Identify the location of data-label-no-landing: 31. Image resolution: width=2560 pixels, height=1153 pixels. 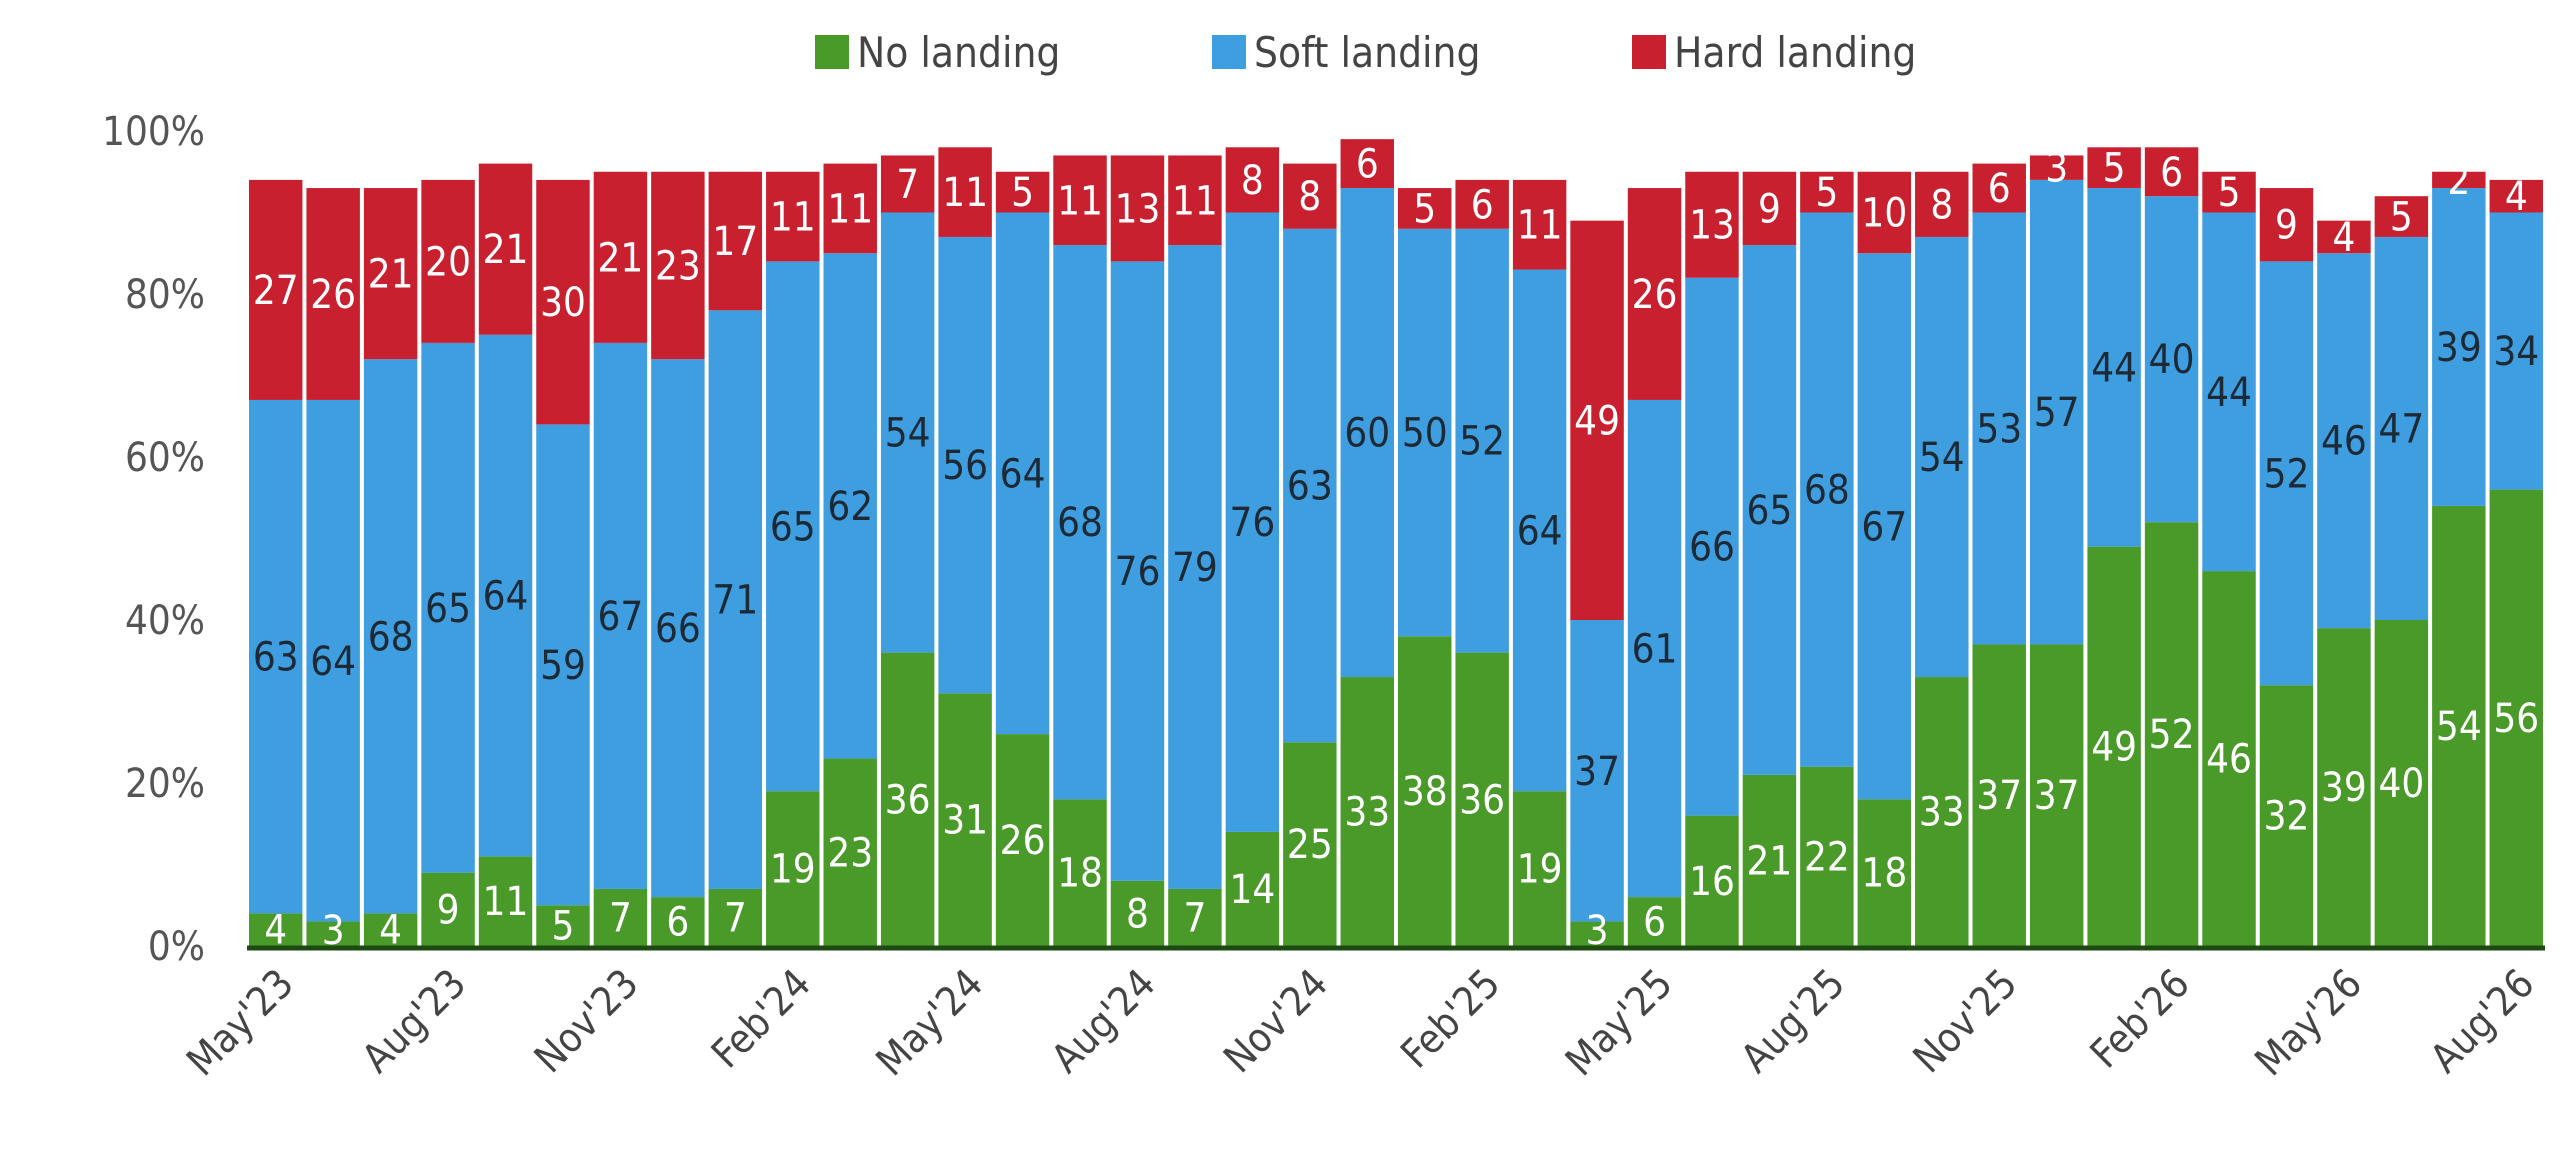
(965, 821).